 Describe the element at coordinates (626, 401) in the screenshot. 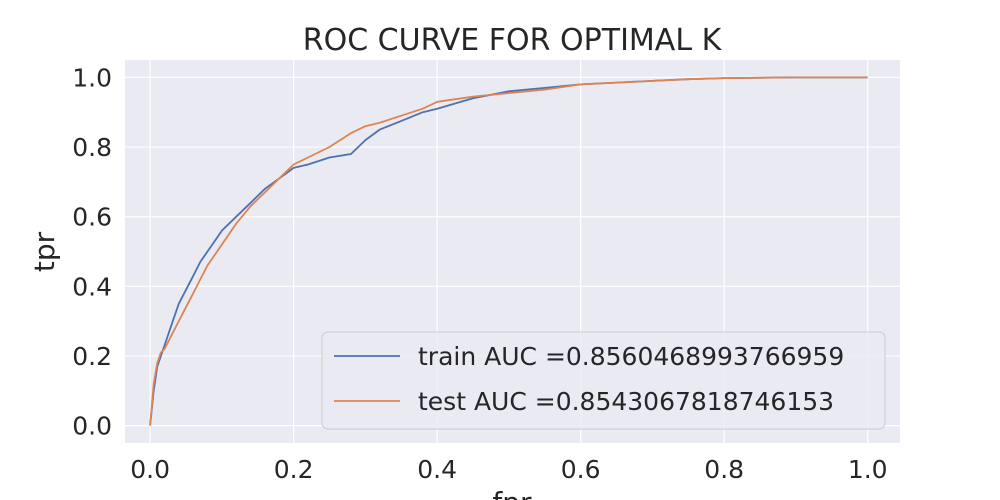

I see `legend-entry: test AUC =0.8543067818746153` at that location.